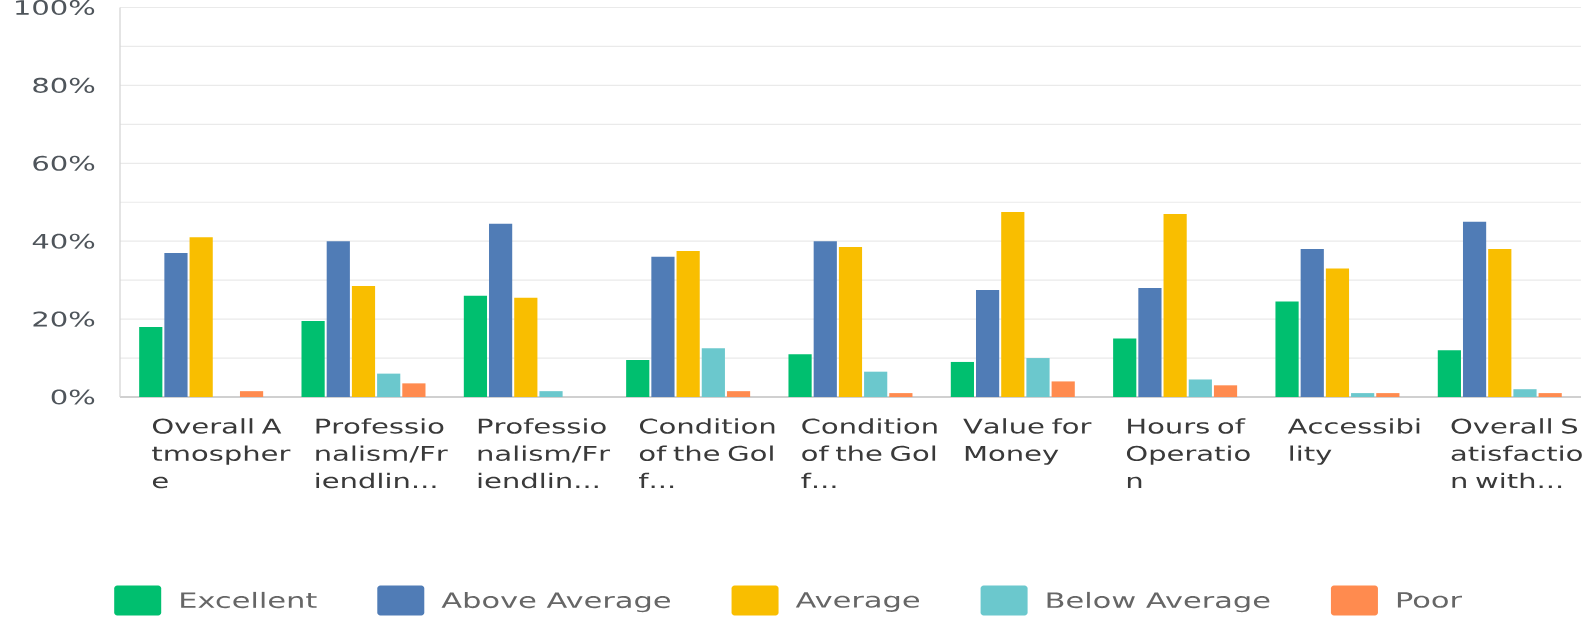  What do you see at coordinates (221, 453) in the screenshot?
I see `x-tick-label: Overall Atmosphere` at bounding box center [221, 453].